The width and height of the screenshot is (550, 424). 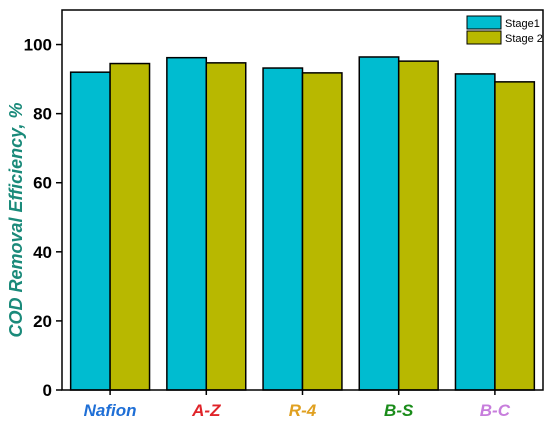 What do you see at coordinates (42, 114) in the screenshot?
I see `y-tick-label: 80` at bounding box center [42, 114].